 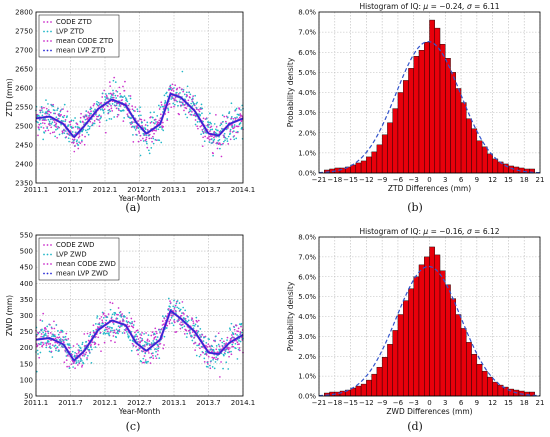 I want to click on x-tick-label: 12, so click(x=492, y=403).